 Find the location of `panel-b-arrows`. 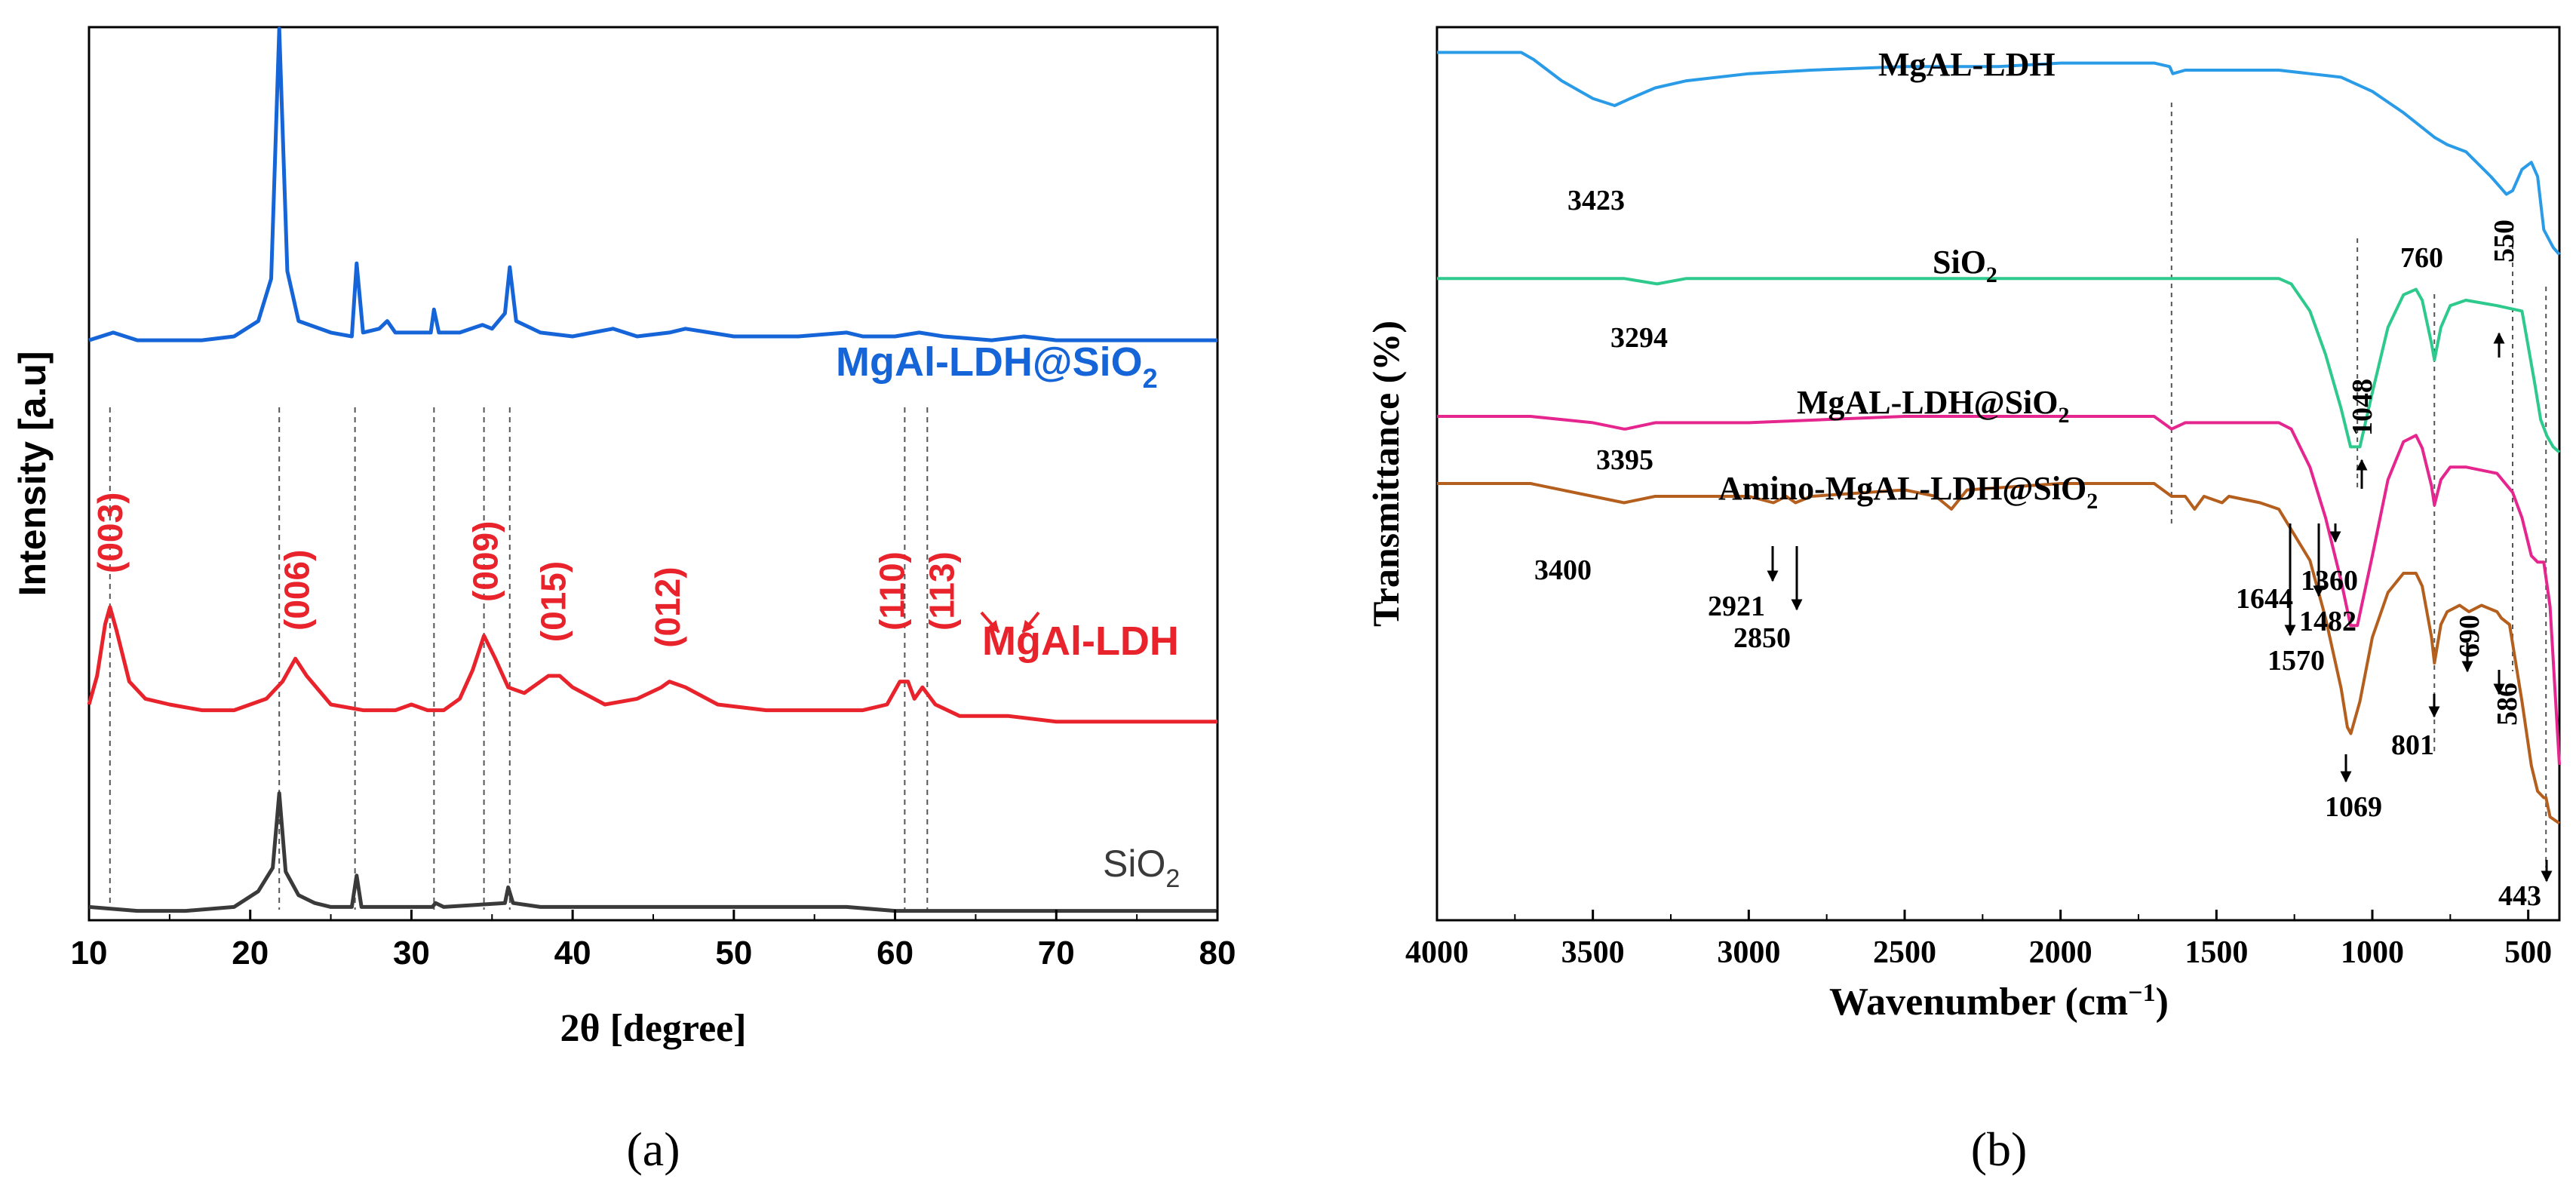

panel-b-arrows is located at coordinates (2160, 607).